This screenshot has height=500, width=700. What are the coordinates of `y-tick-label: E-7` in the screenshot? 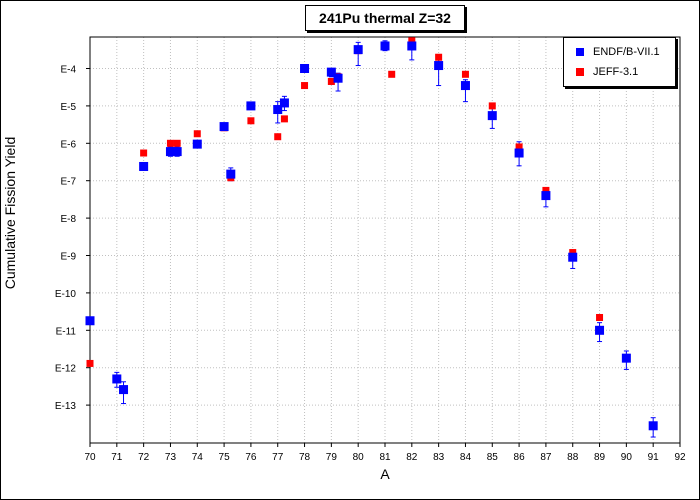 It's located at (68, 182).